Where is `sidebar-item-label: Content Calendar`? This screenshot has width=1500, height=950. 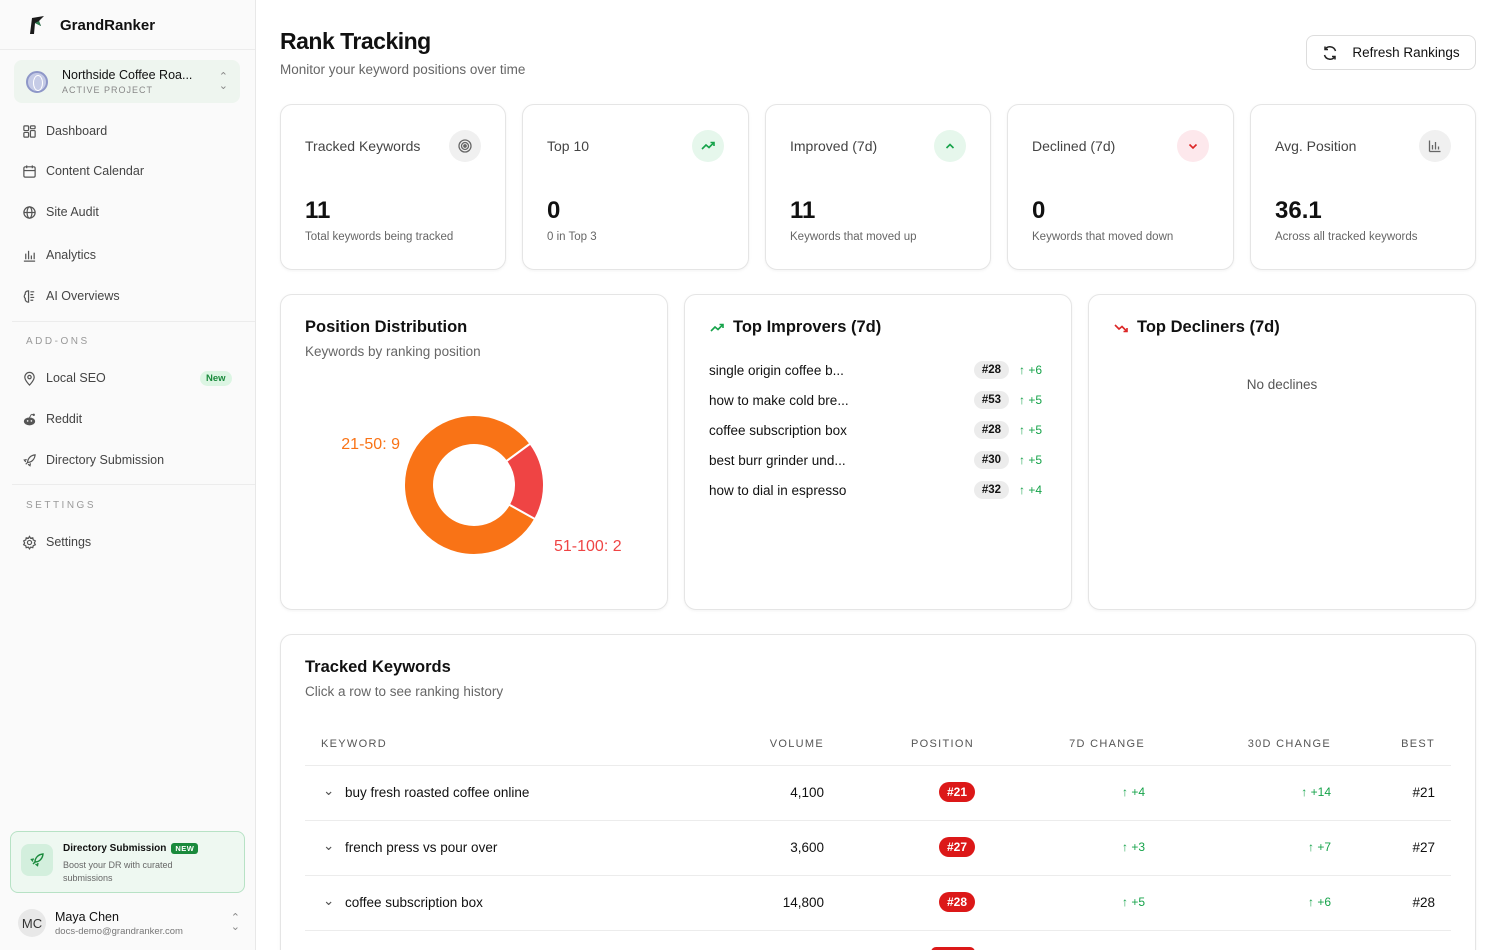 sidebar-item-label: Content Calendar is located at coordinates (95, 171).